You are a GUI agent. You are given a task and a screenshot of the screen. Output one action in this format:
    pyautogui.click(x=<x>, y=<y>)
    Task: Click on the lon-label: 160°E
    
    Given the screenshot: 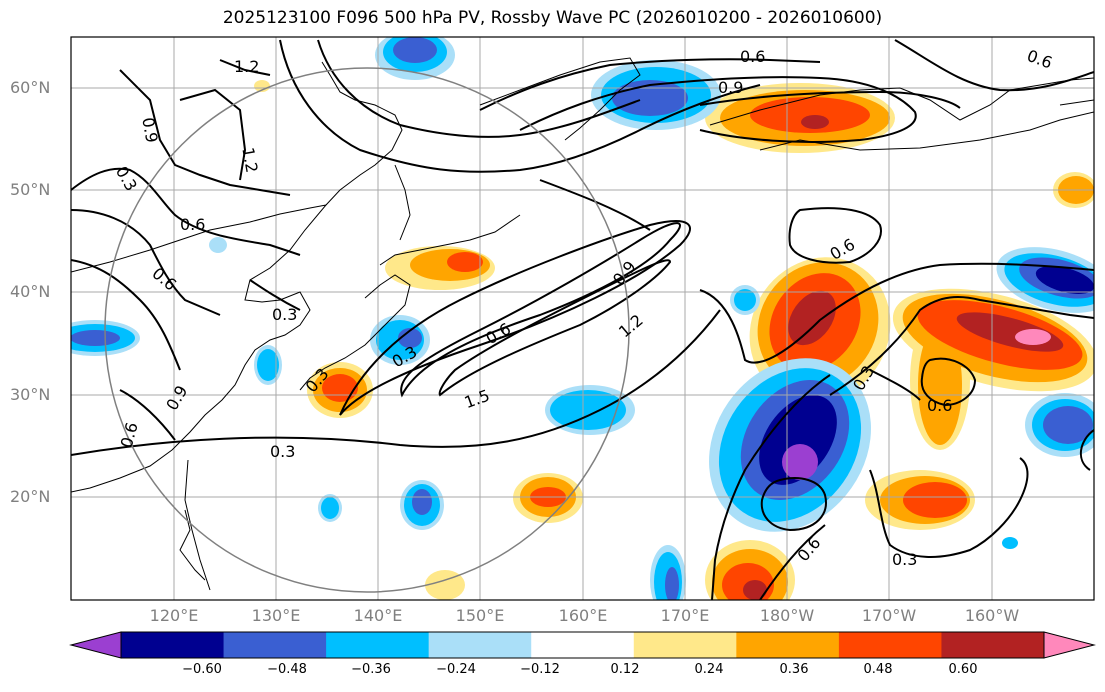 What is the action you would take?
    pyautogui.click(x=583, y=615)
    